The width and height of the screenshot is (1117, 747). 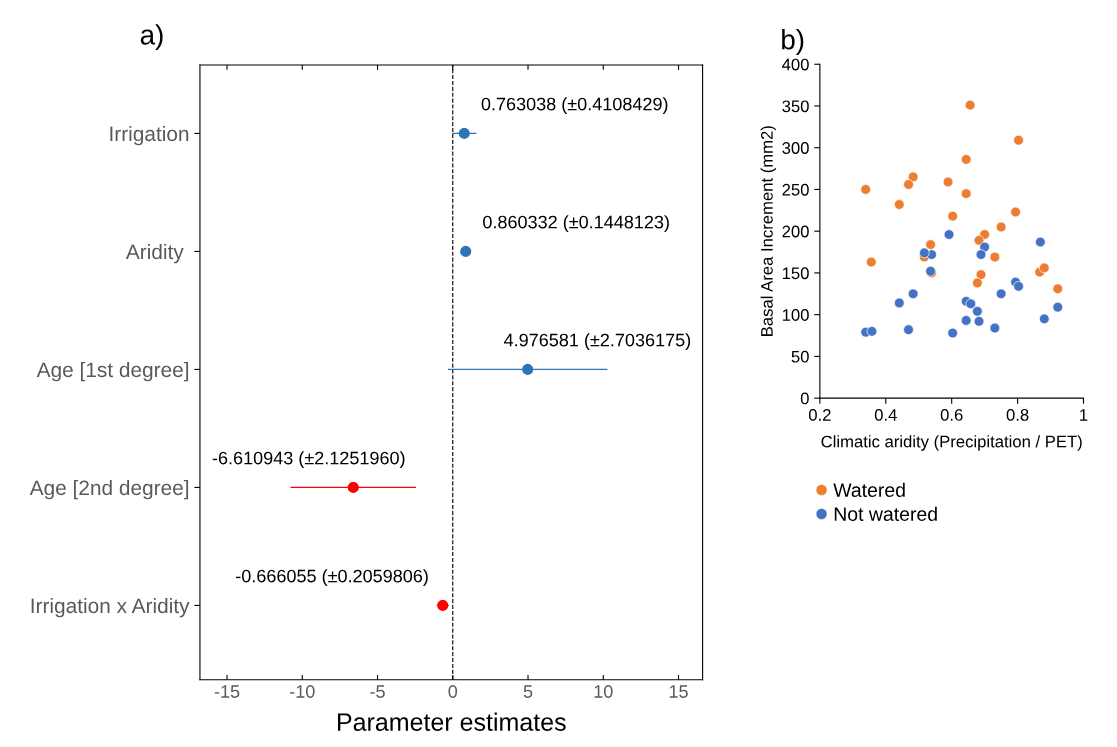 What do you see at coordinates (869, 490) in the screenshot?
I see `legend-label: Watered` at bounding box center [869, 490].